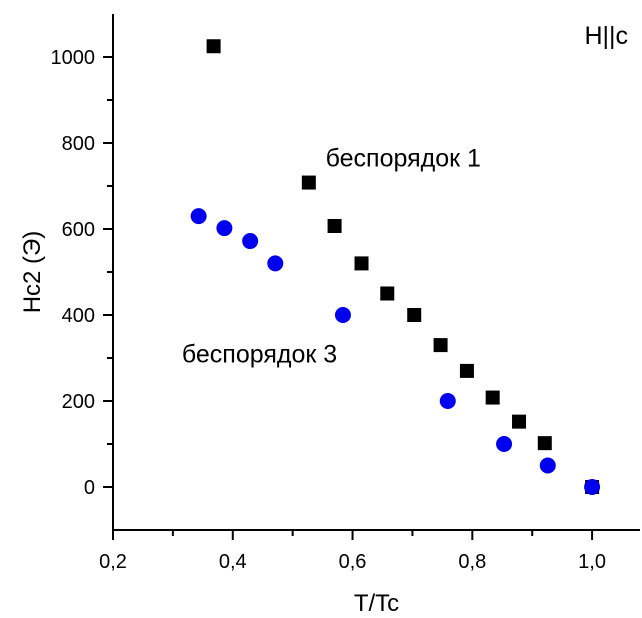  I want to click on x-axis-title: T/Tc, so click(376, 603).